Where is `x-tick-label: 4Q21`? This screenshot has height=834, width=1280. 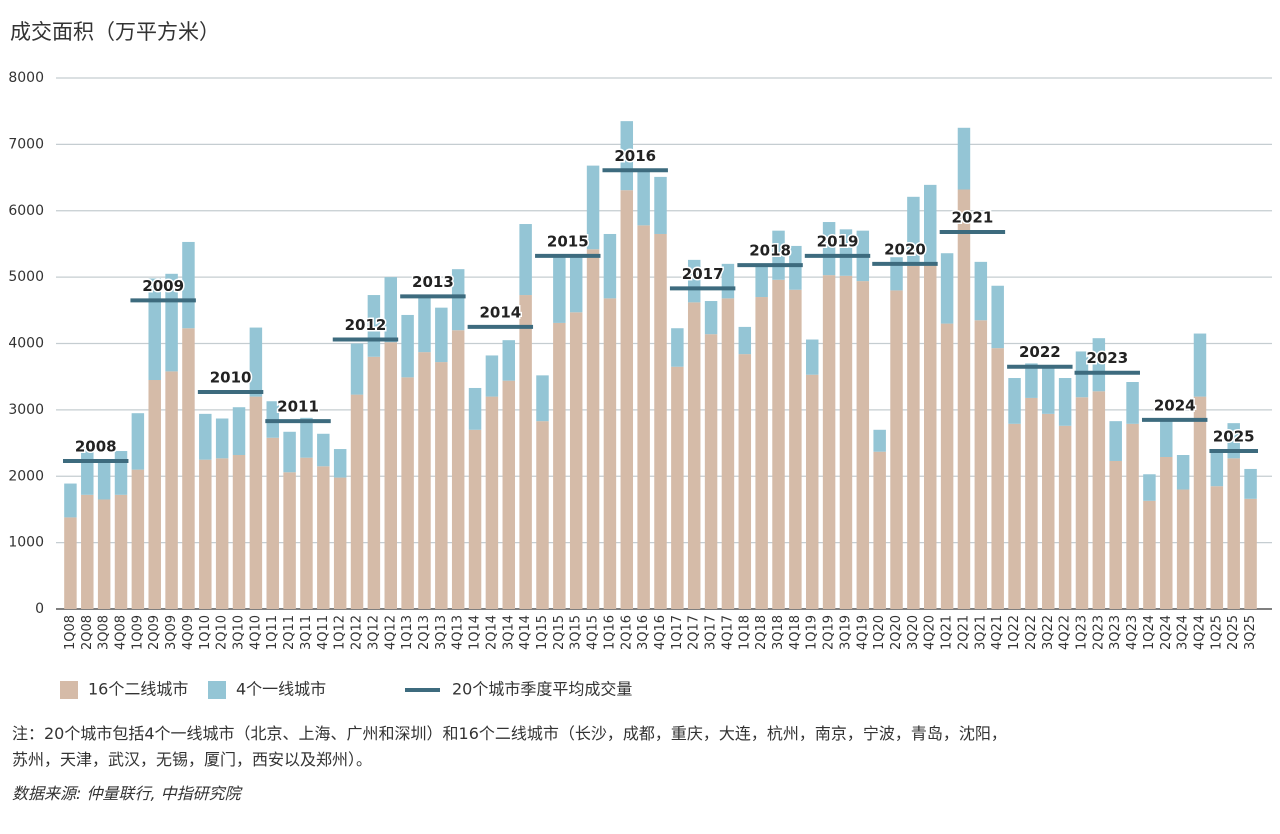 x-tick-label: 4Q21 is located at coordinates (997, 632).